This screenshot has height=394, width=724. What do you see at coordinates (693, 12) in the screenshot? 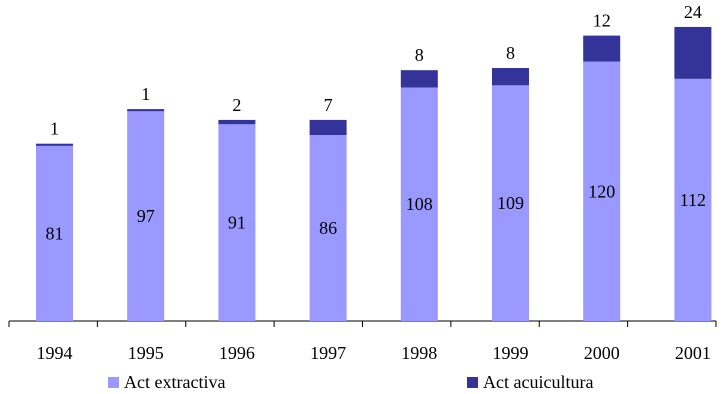
I see `data-label-acuicultura-2001: 24` at bounding box center [693, 12].